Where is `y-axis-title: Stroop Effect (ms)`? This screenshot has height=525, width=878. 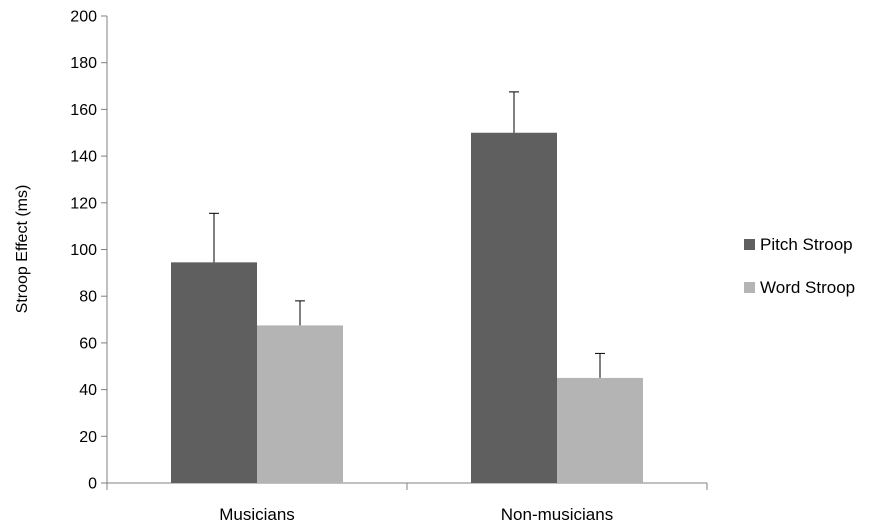 y-axis-title: Stroop Effect (ms) is located at coordinates (22, 249).